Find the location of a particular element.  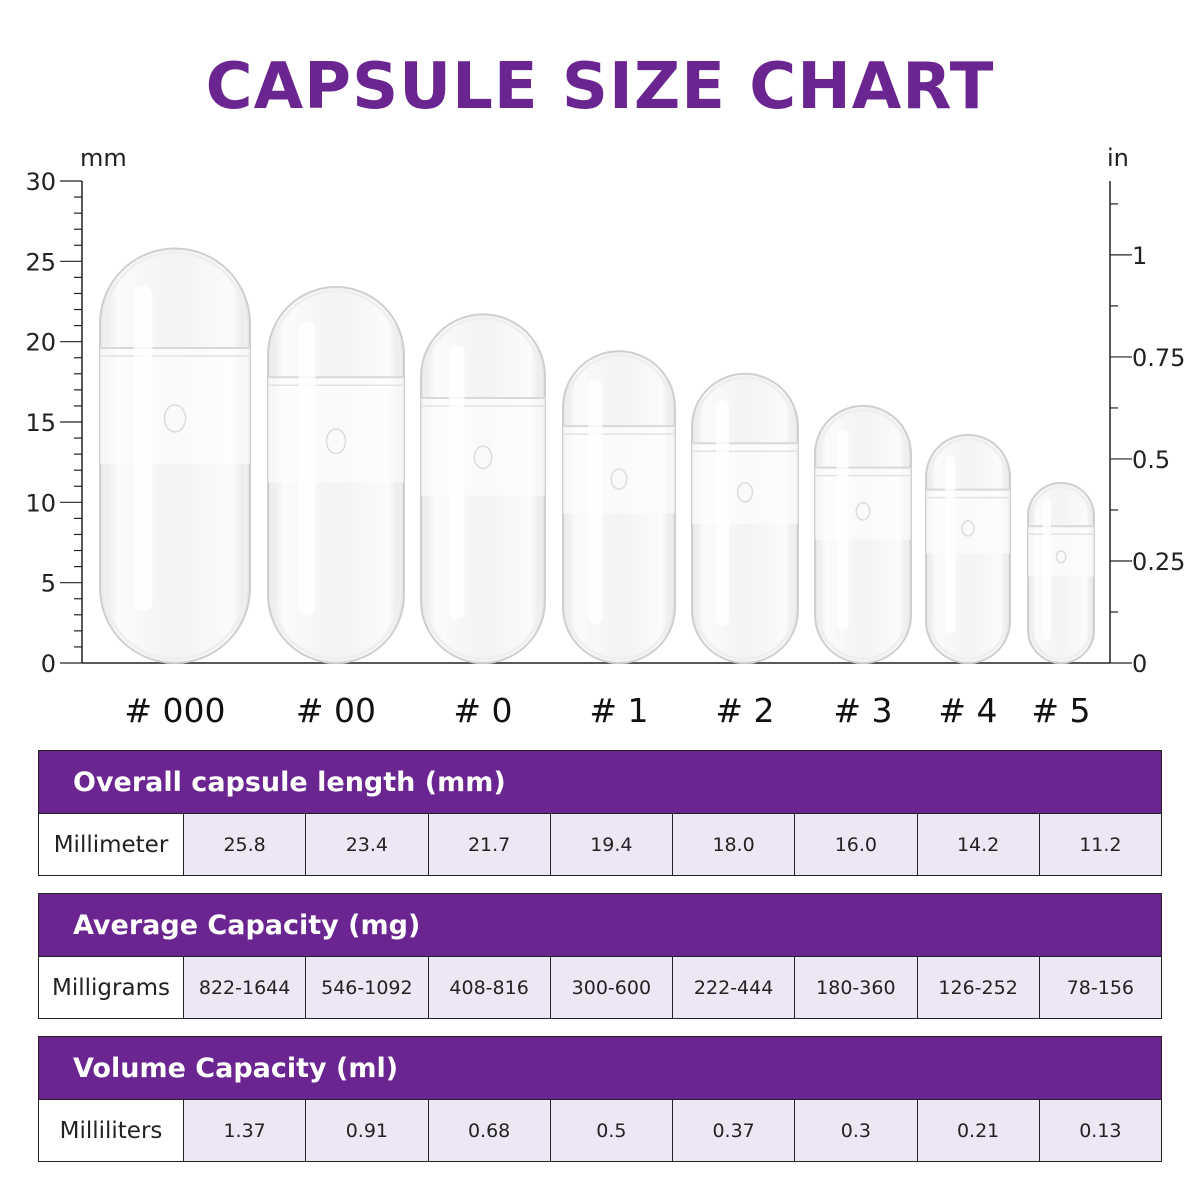

row-label-milliliters: Milliliters is located at coordinates (111, 1130).